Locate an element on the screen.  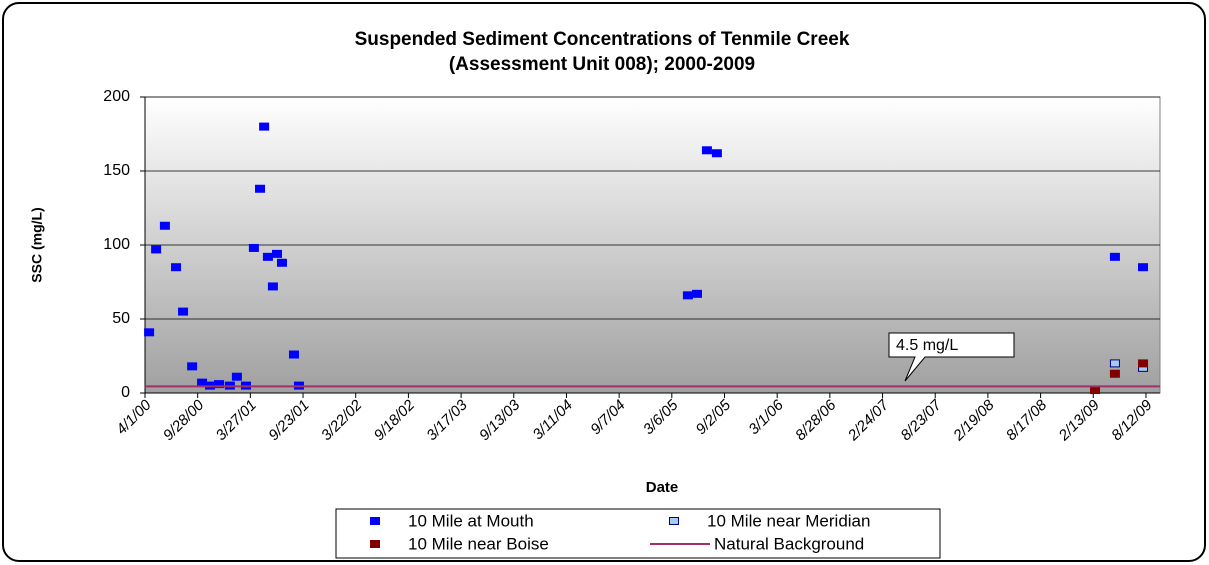
chart-subtitle: (Assessment Unit 008); 2000-2009 is located at coordinates (602, 64).